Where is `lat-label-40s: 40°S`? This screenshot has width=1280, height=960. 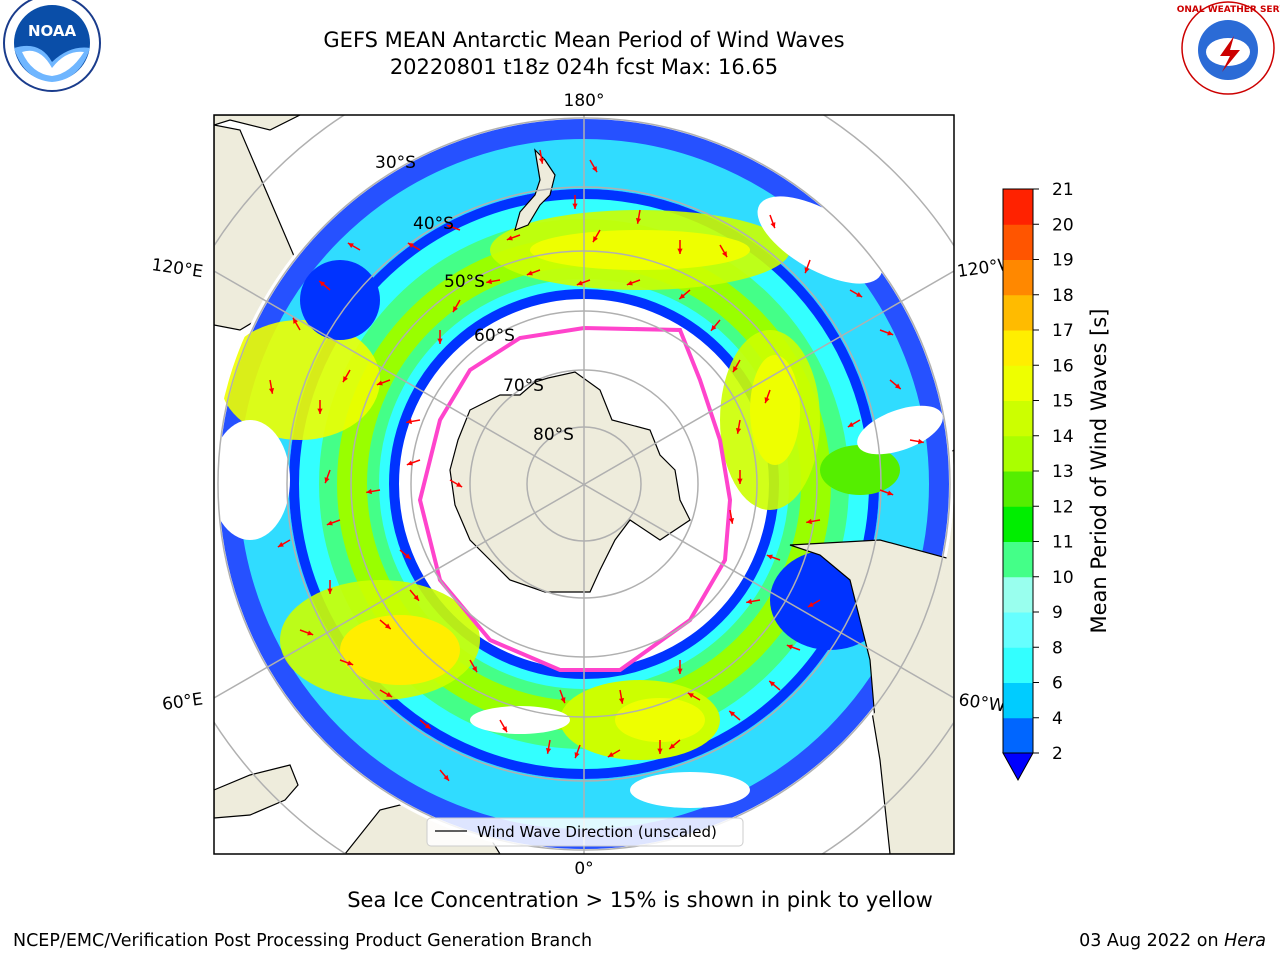
lat-label-40s: 40°S is located at coordinates (433, 224).